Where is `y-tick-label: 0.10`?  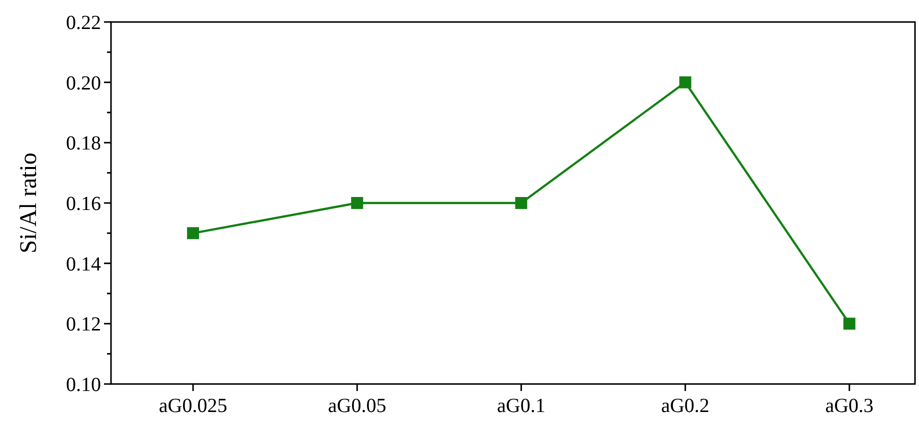
y-tick-label: 0.10 is located at coordinates (83, 385).